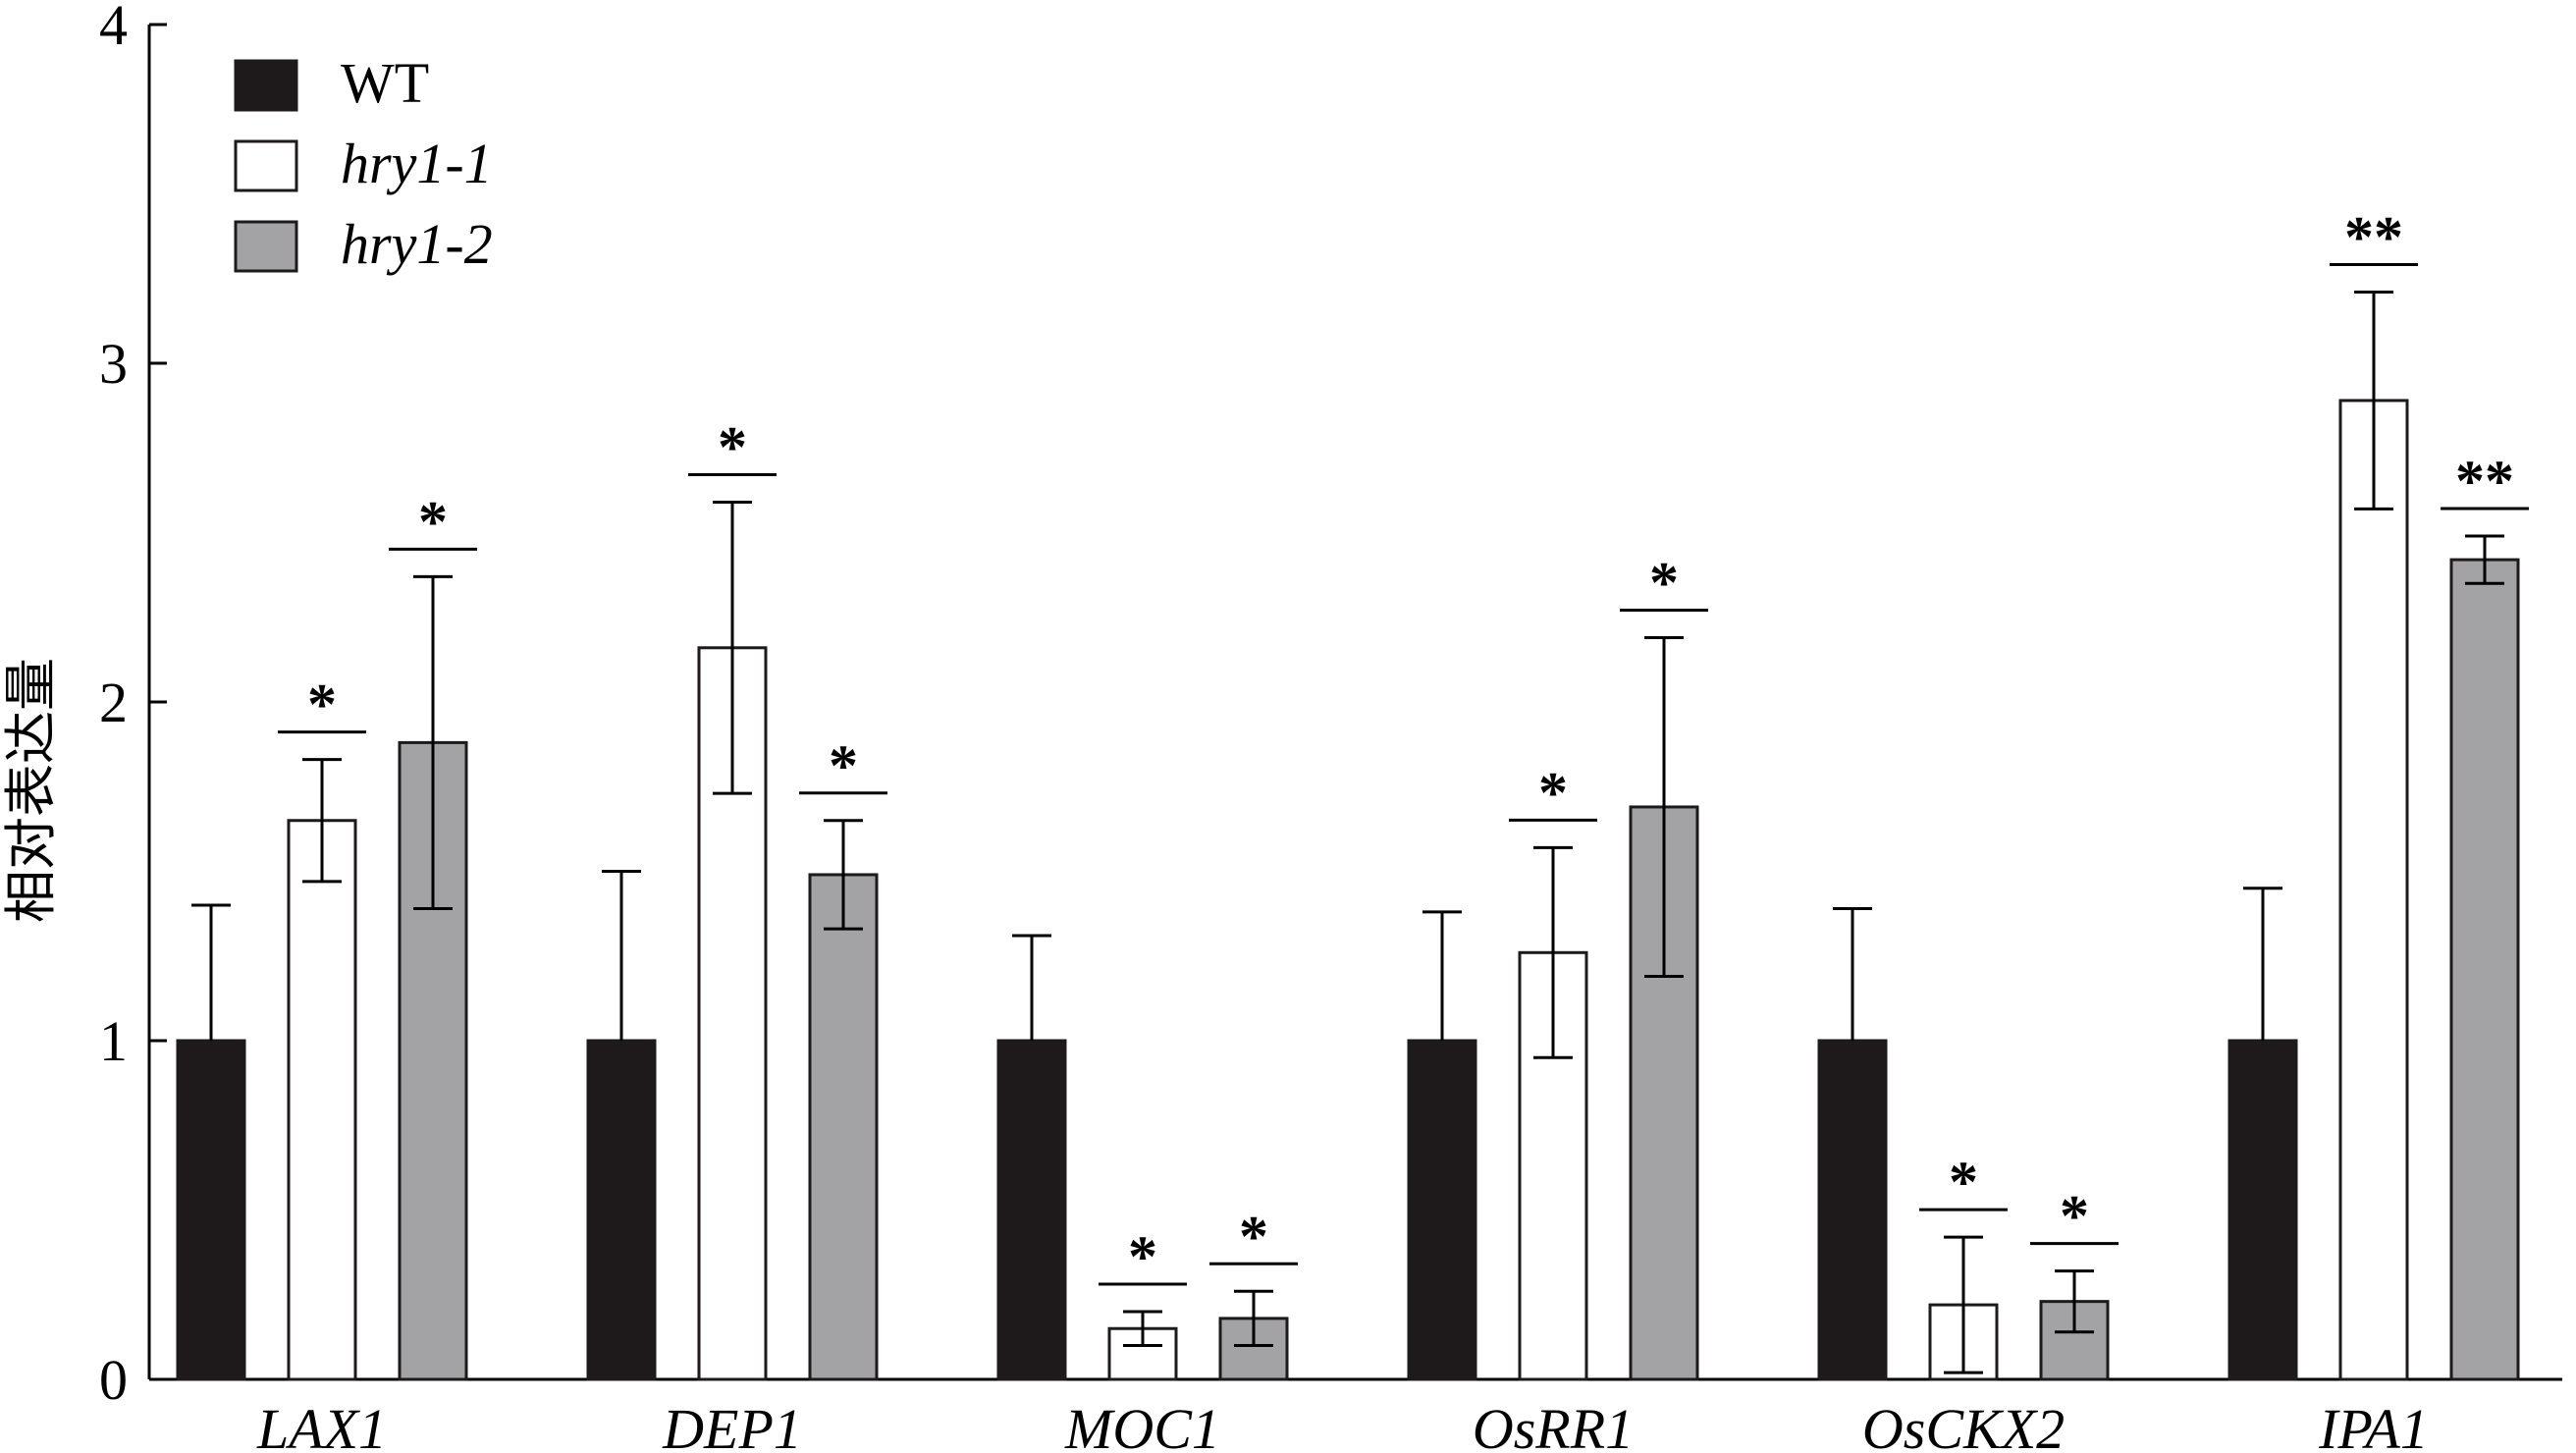 This screenshot has height=1453, width=2576. I want to click on y-tick-label: 1, so click(113, 1041).